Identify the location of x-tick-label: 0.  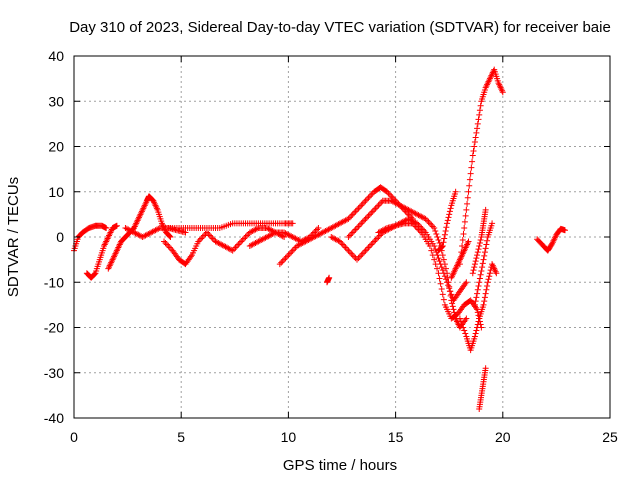
(74, 437).